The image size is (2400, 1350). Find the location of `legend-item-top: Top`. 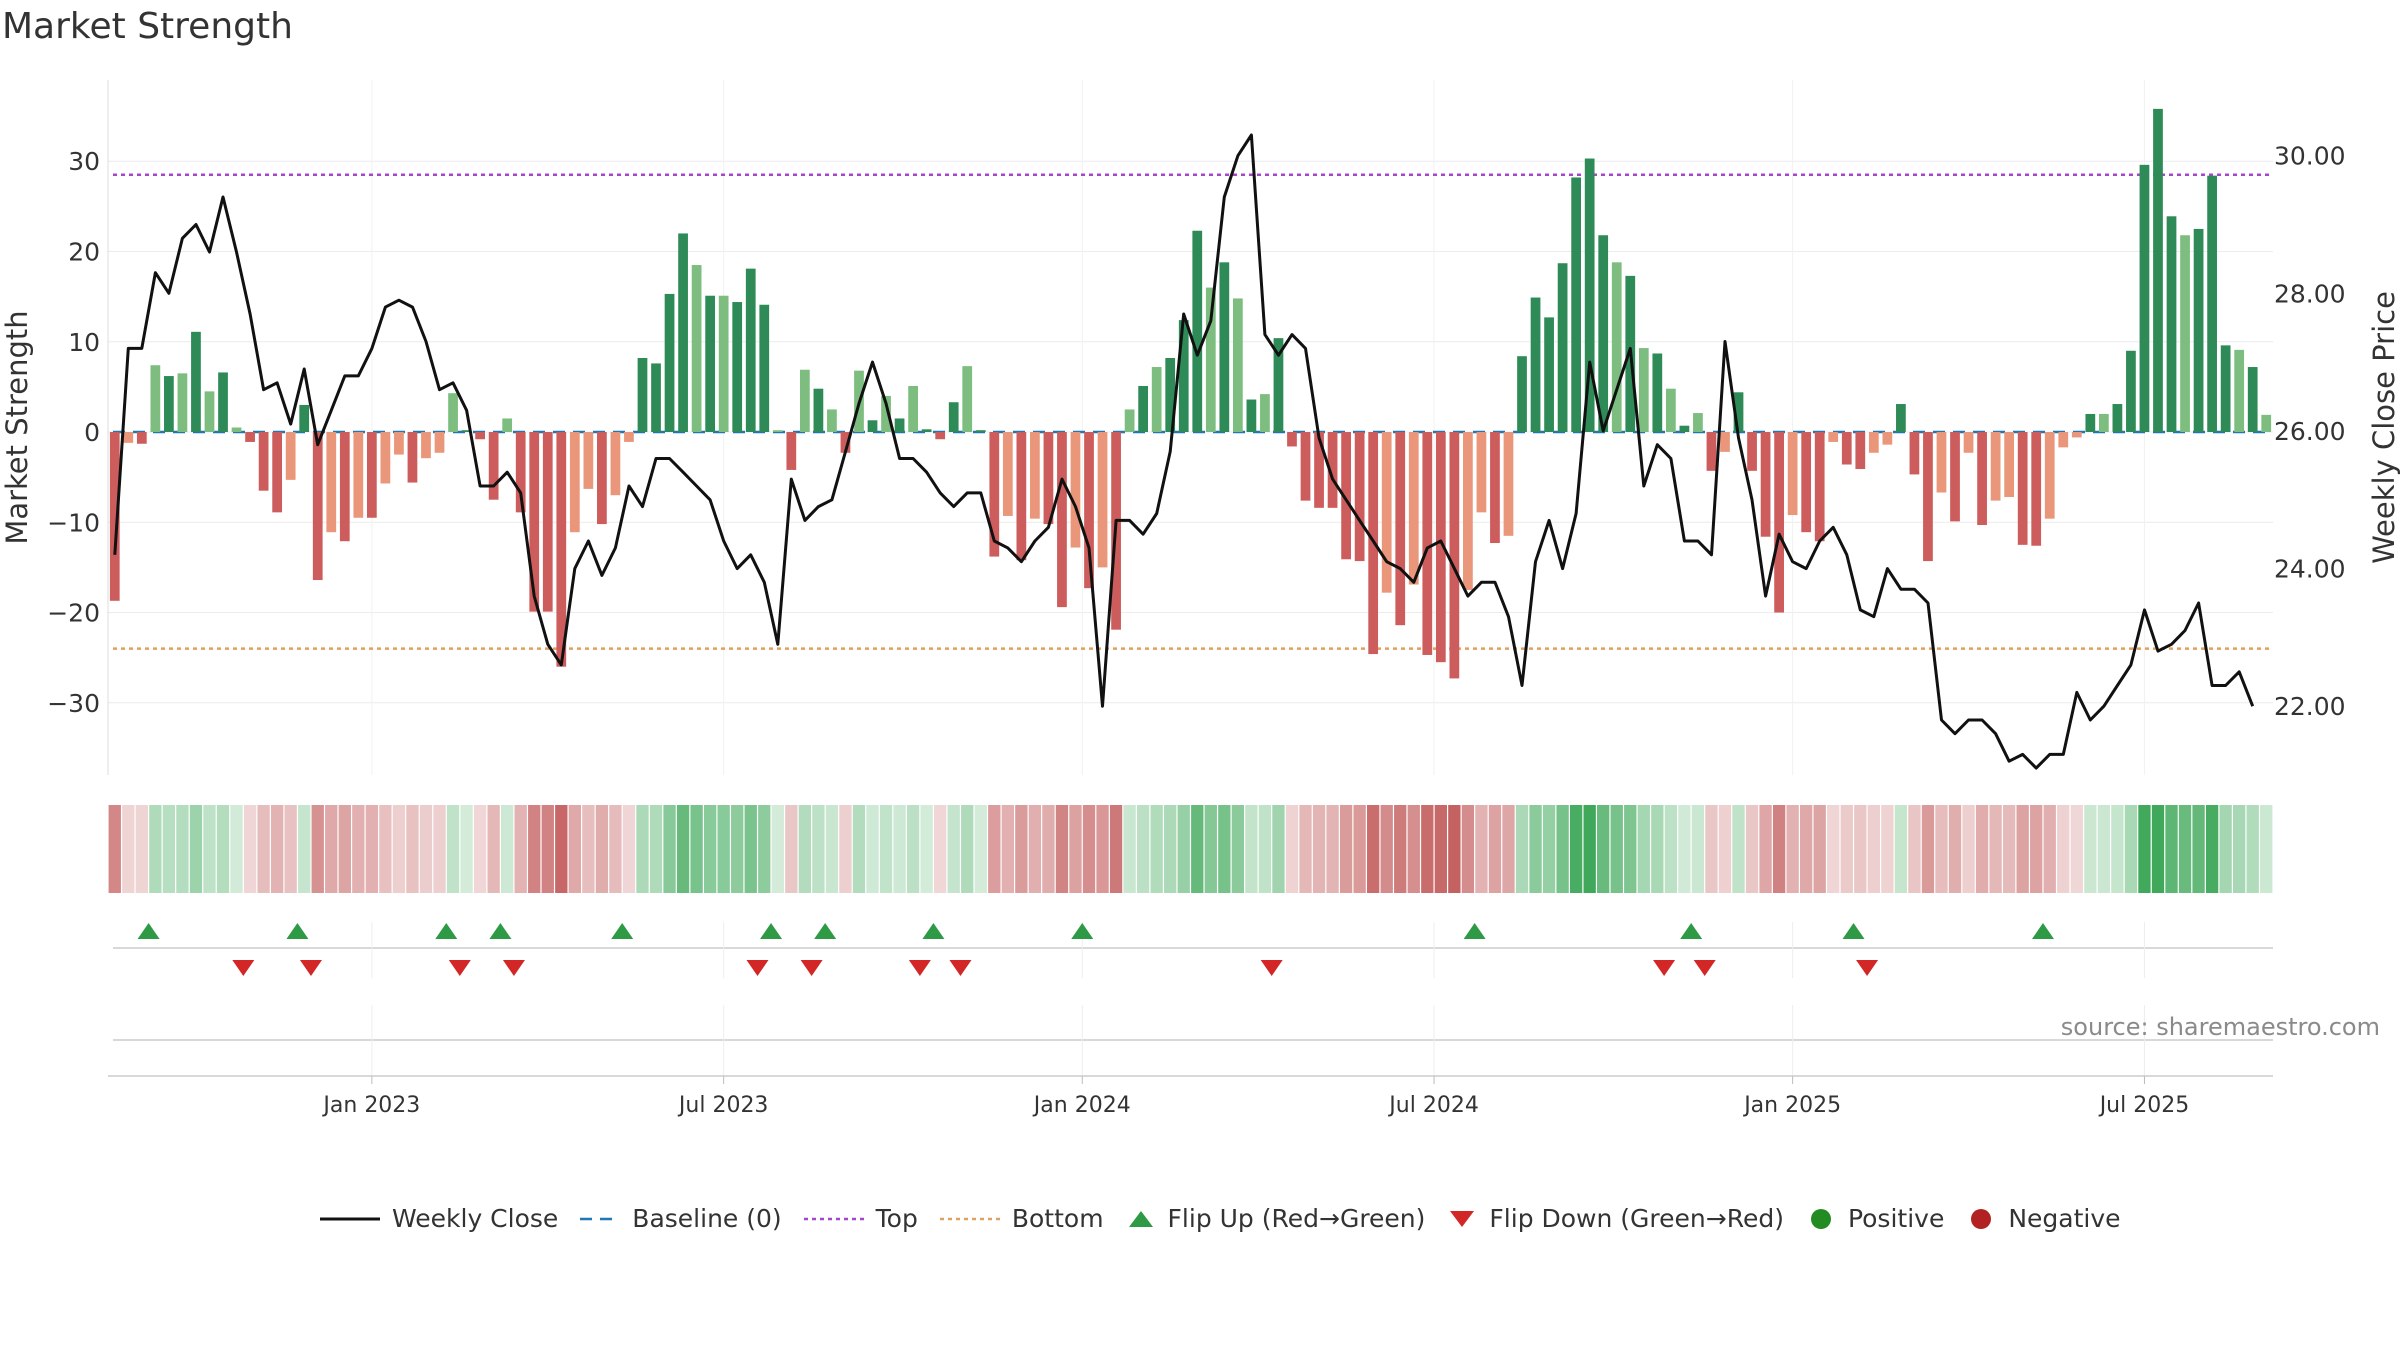

legend-item-top: Top is located at coordinates (860, 1218).